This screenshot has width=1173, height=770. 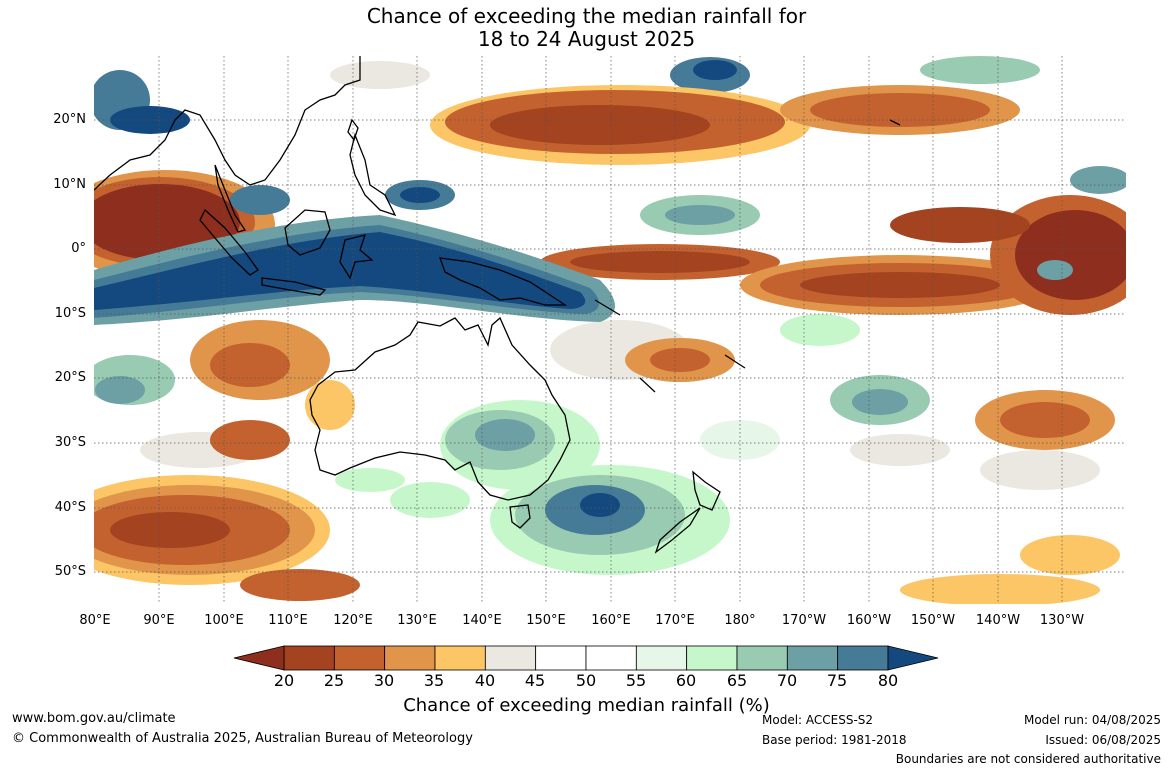 I want to click on lon-label: 160°W, so click(x=869, y=620).